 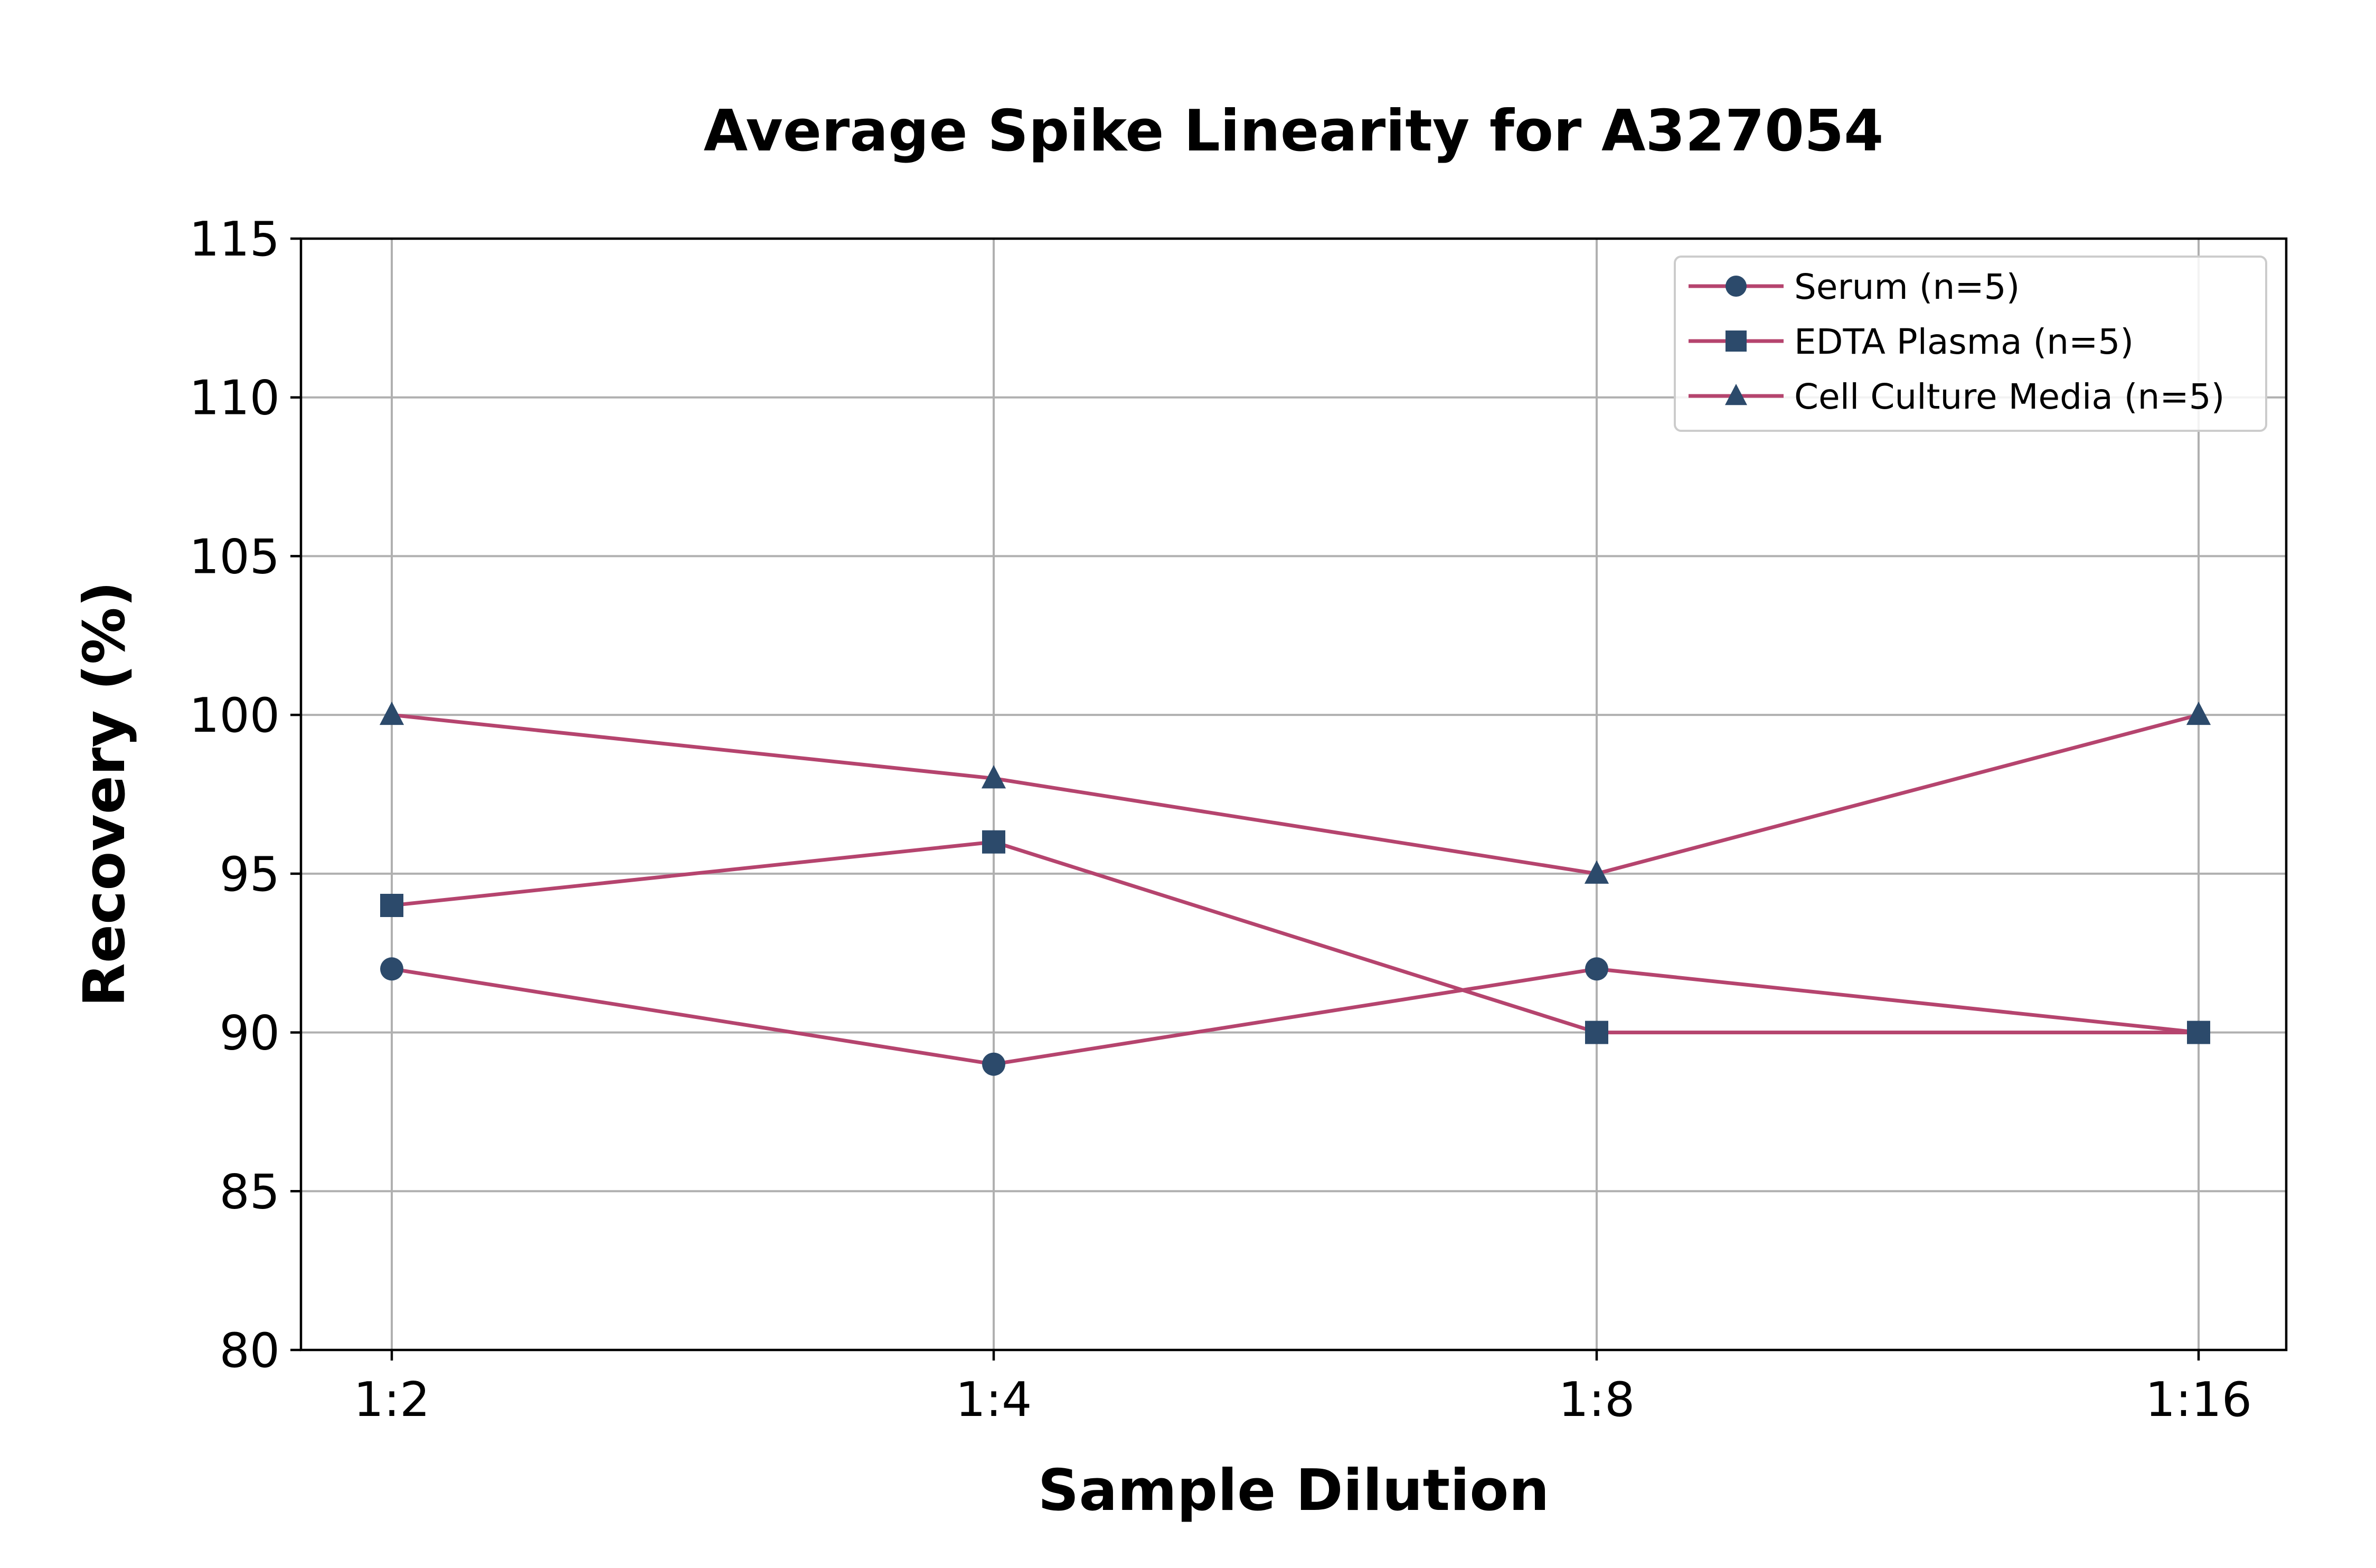 I want to click on y-tick-label: 110, so click(x=234, y=398).